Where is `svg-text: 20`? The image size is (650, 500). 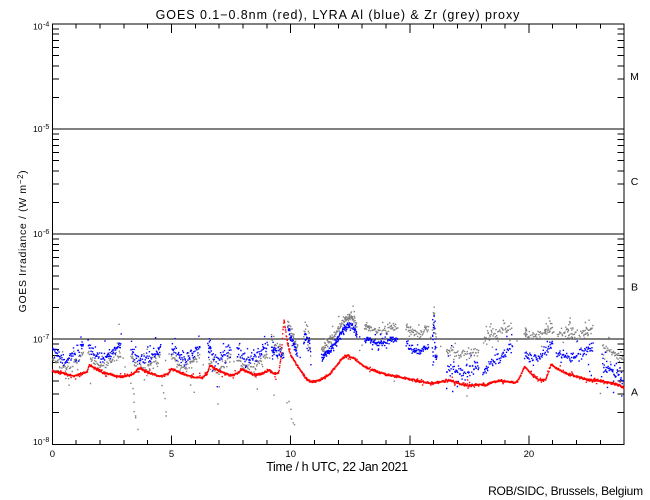
svg-text: 20 is located at coordinates (529, 454).